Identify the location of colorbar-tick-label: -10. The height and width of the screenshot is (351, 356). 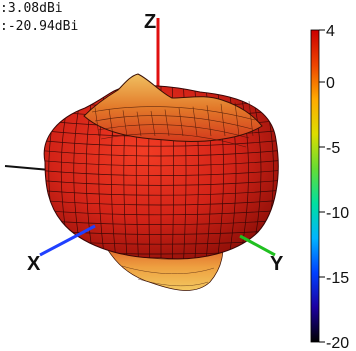
(337, 213).